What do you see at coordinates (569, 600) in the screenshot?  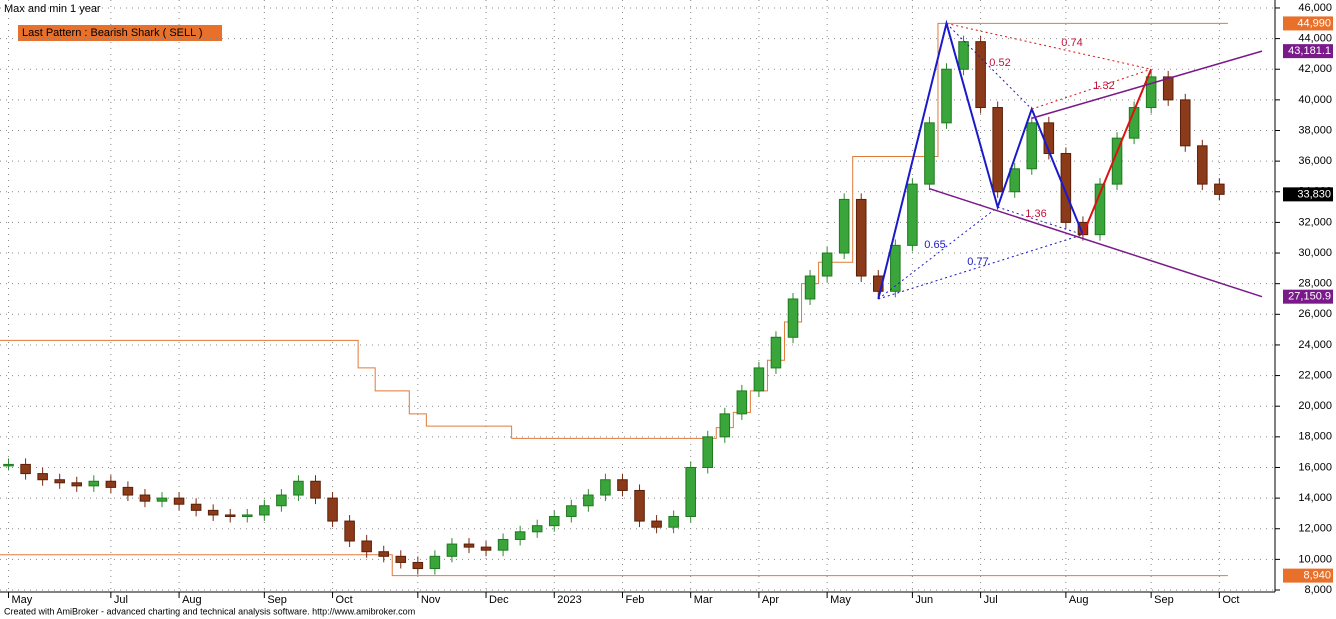 I see `x-tick-label: 2023` at bounding box center [569, 600].